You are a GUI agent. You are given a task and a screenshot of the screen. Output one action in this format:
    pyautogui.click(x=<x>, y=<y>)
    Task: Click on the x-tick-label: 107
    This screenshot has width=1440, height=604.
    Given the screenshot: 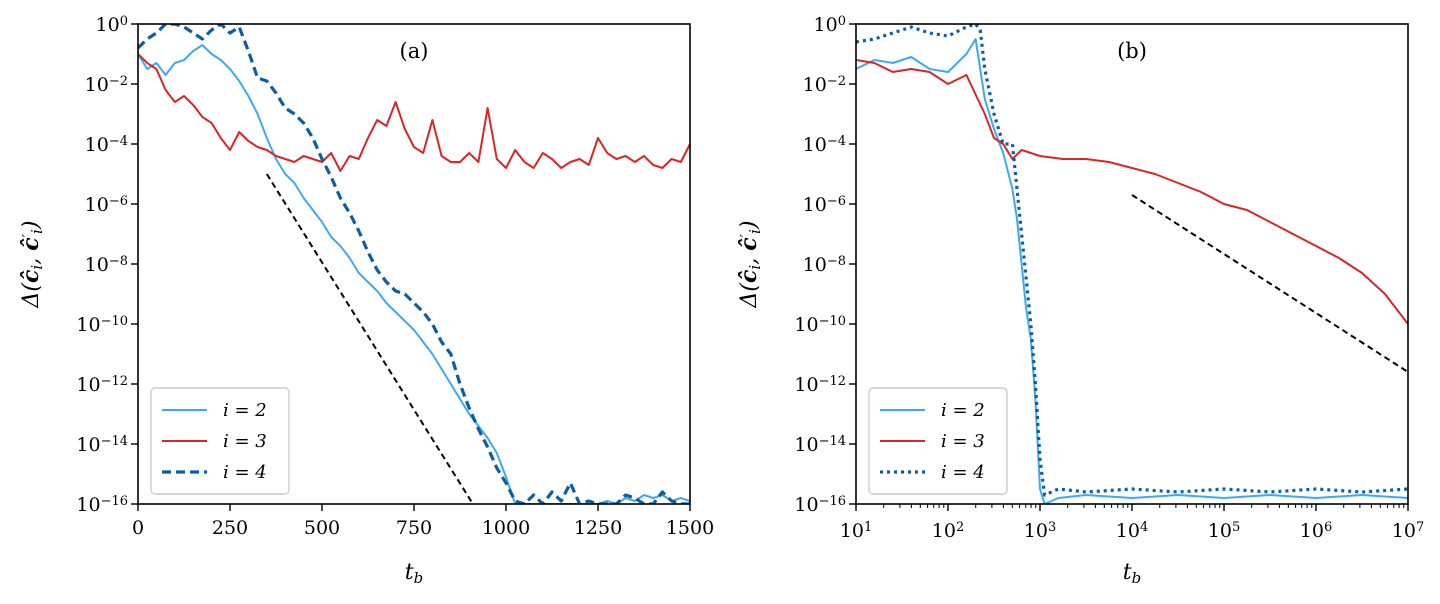 What is the action you would take?
    pyautogui.click(x=1408, y=531)
    